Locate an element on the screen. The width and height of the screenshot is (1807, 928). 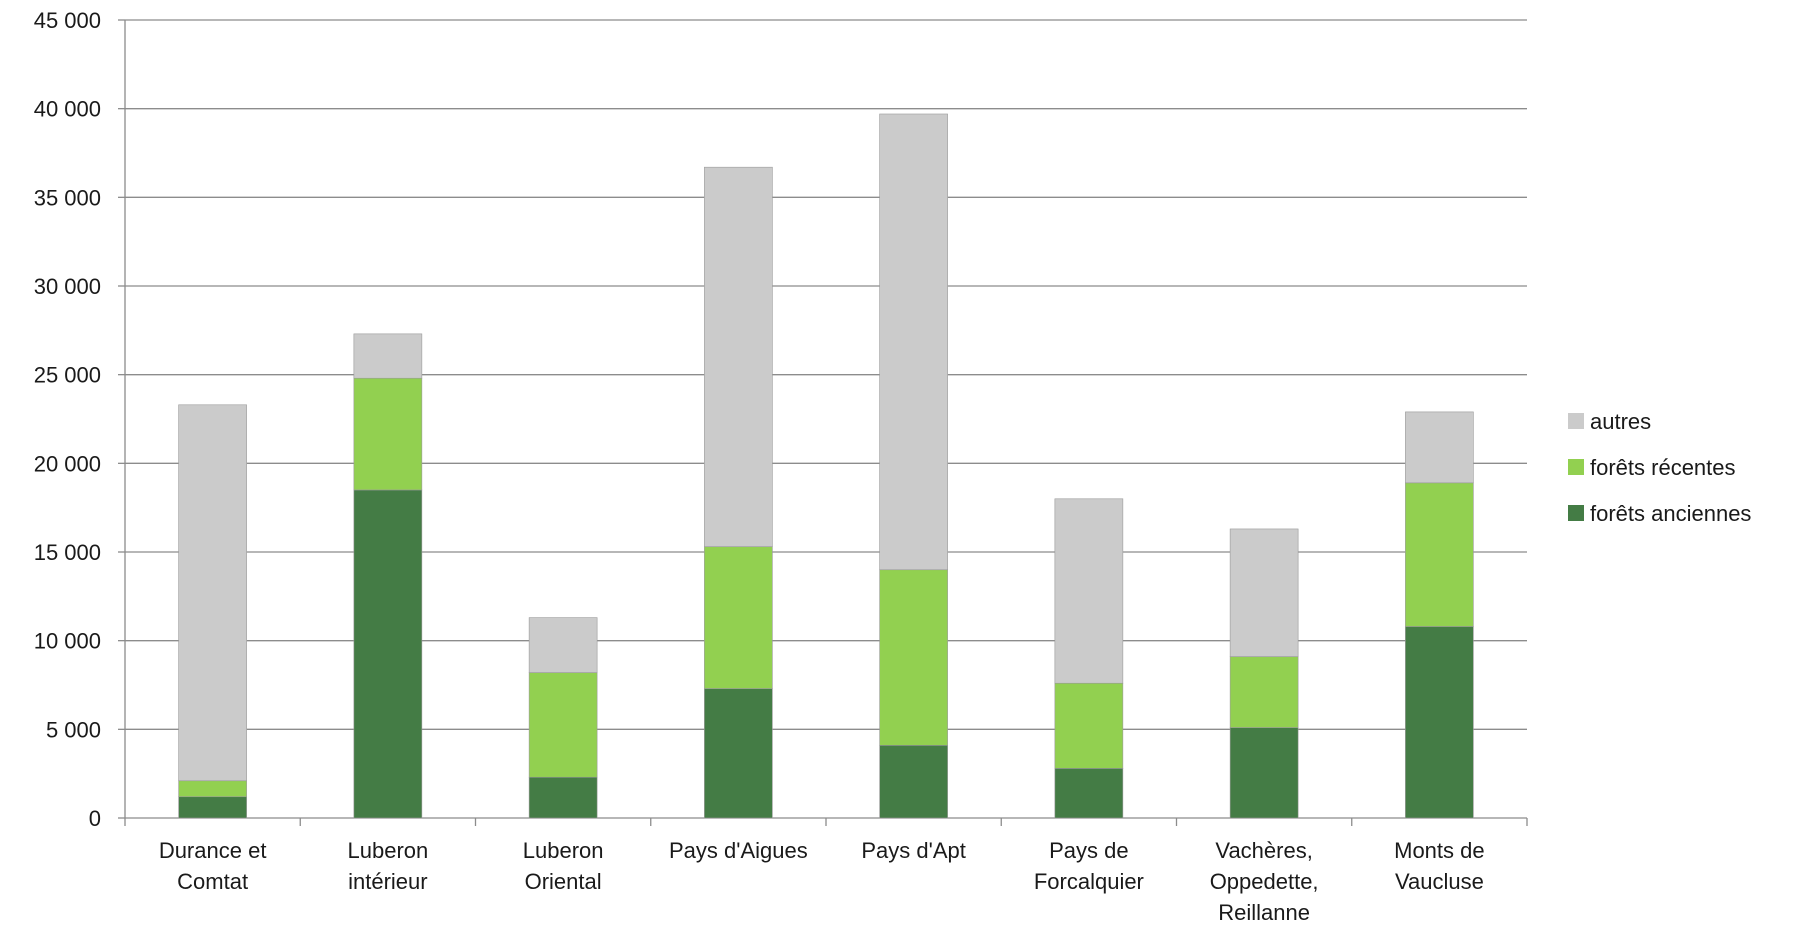
x-category-label: Pays de Forcalquier is located at coordinates (1089, 866).